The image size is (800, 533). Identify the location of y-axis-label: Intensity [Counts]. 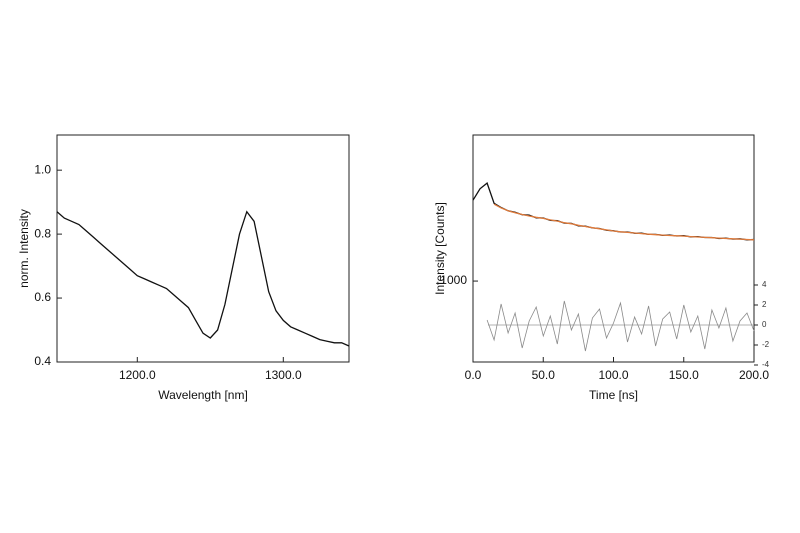
(440, 248).